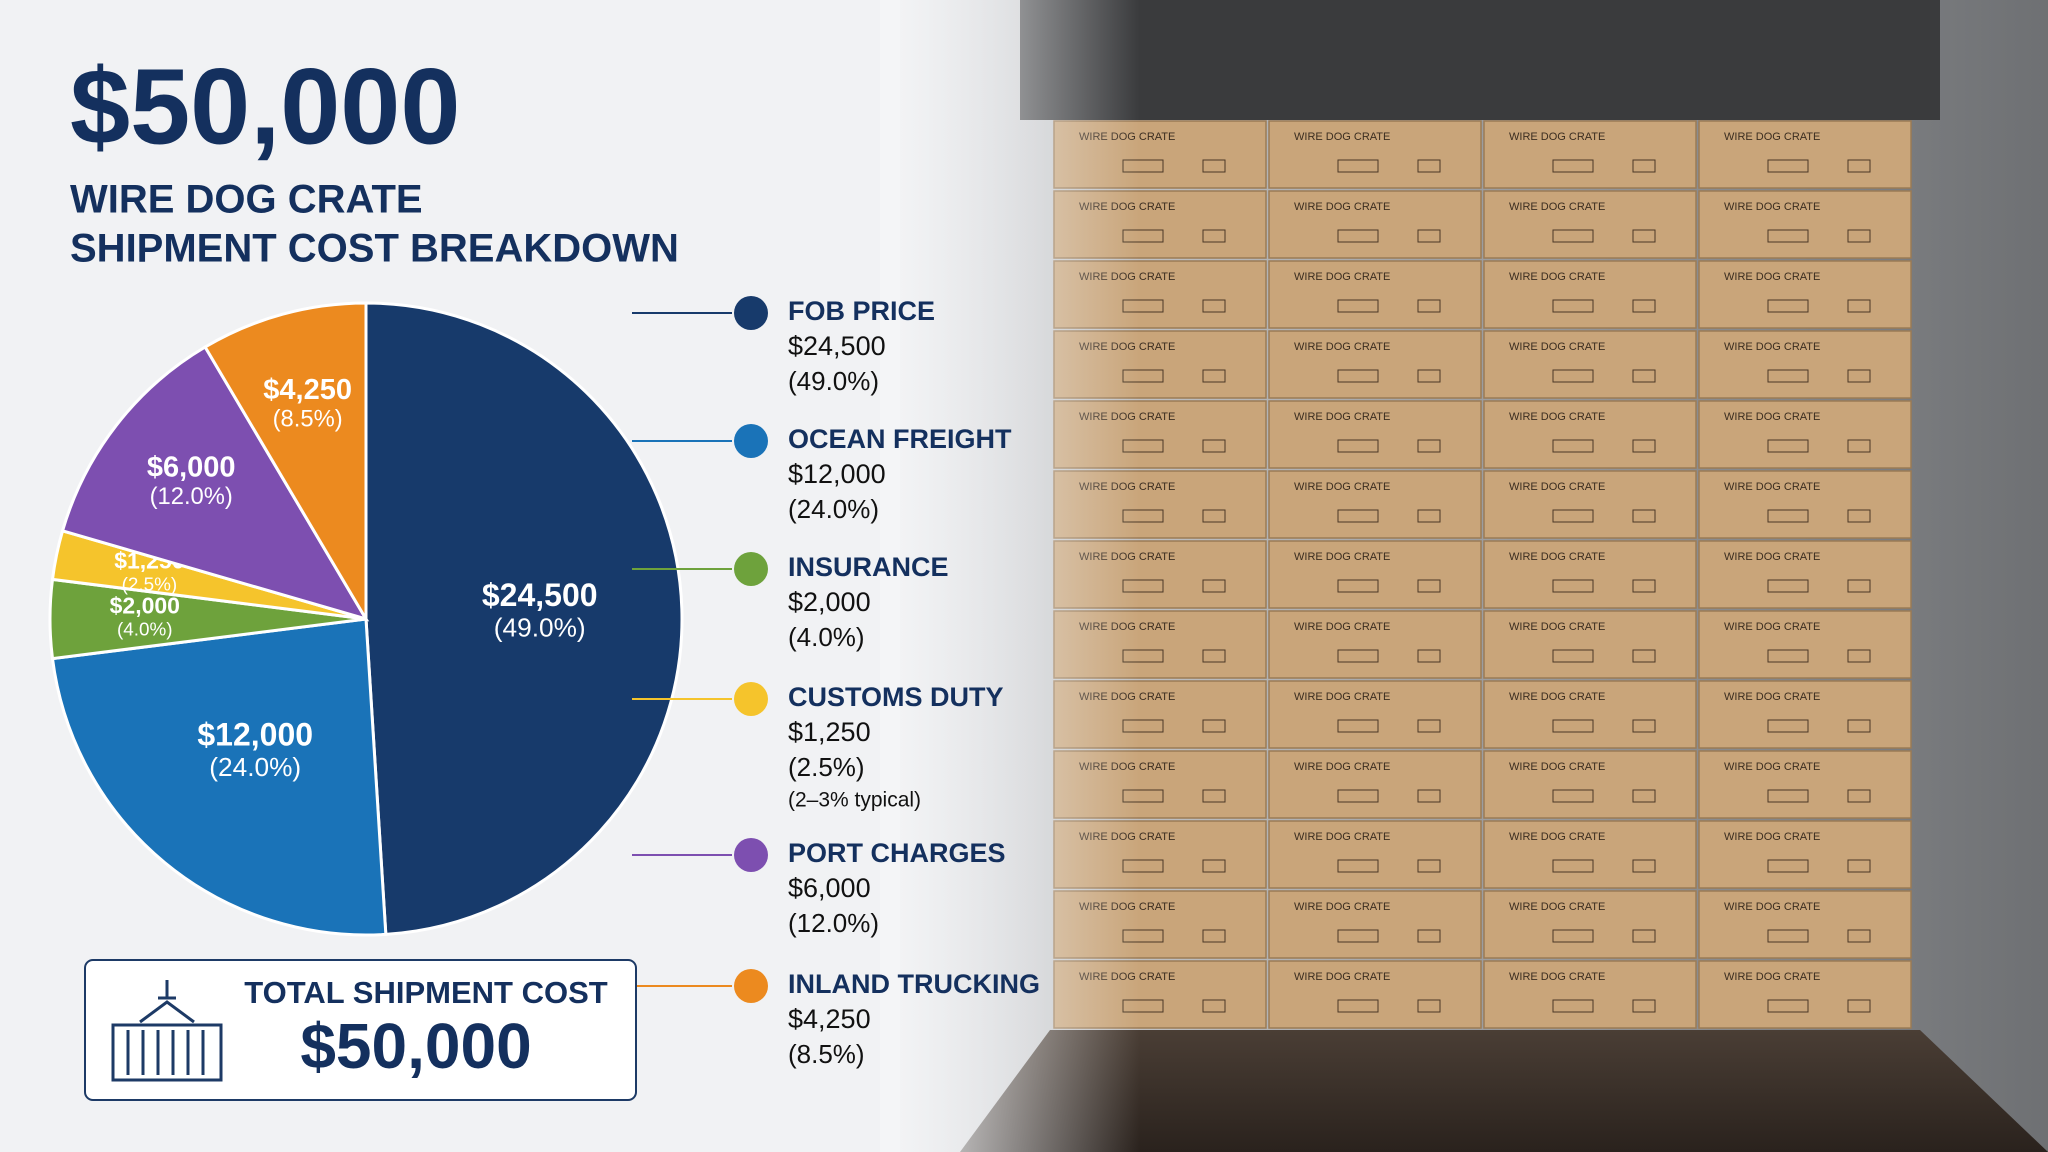  What do you see at coordinates (191, 496) in the screenshot?
I see `slice-percent-label: (12.0%)` at bounding box center [191, 496].